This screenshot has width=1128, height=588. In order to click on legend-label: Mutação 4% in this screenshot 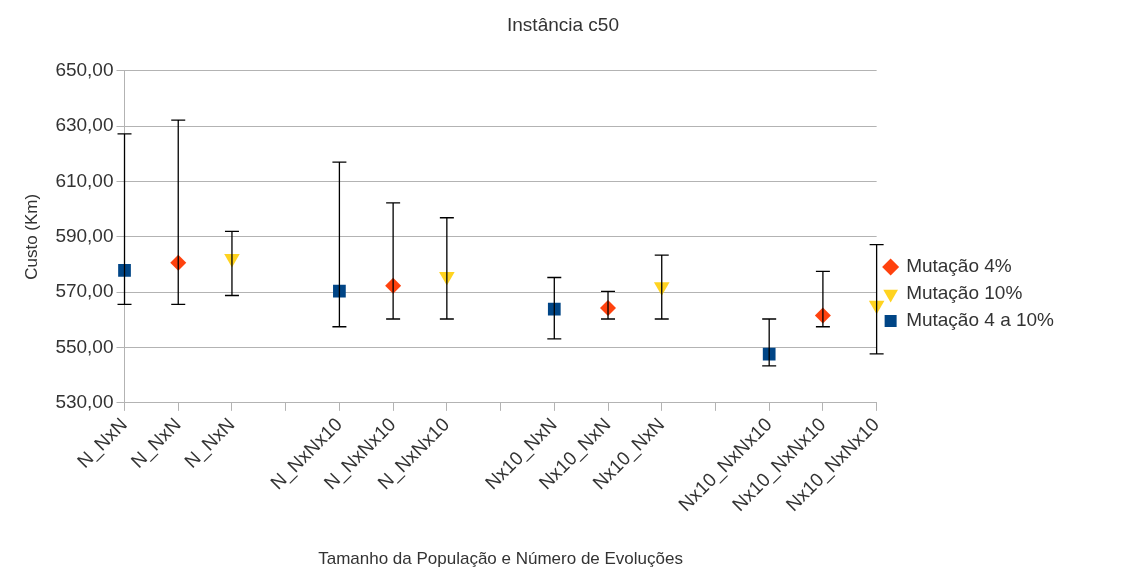, I will do `click(959, 266)`.